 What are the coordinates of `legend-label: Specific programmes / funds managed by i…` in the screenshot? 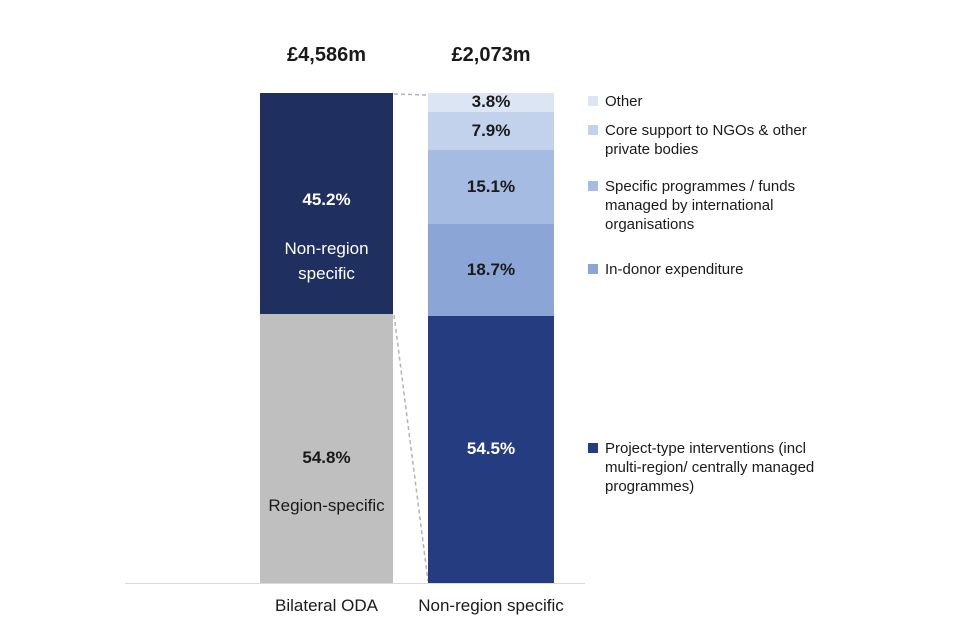 It's located at (700, 206).